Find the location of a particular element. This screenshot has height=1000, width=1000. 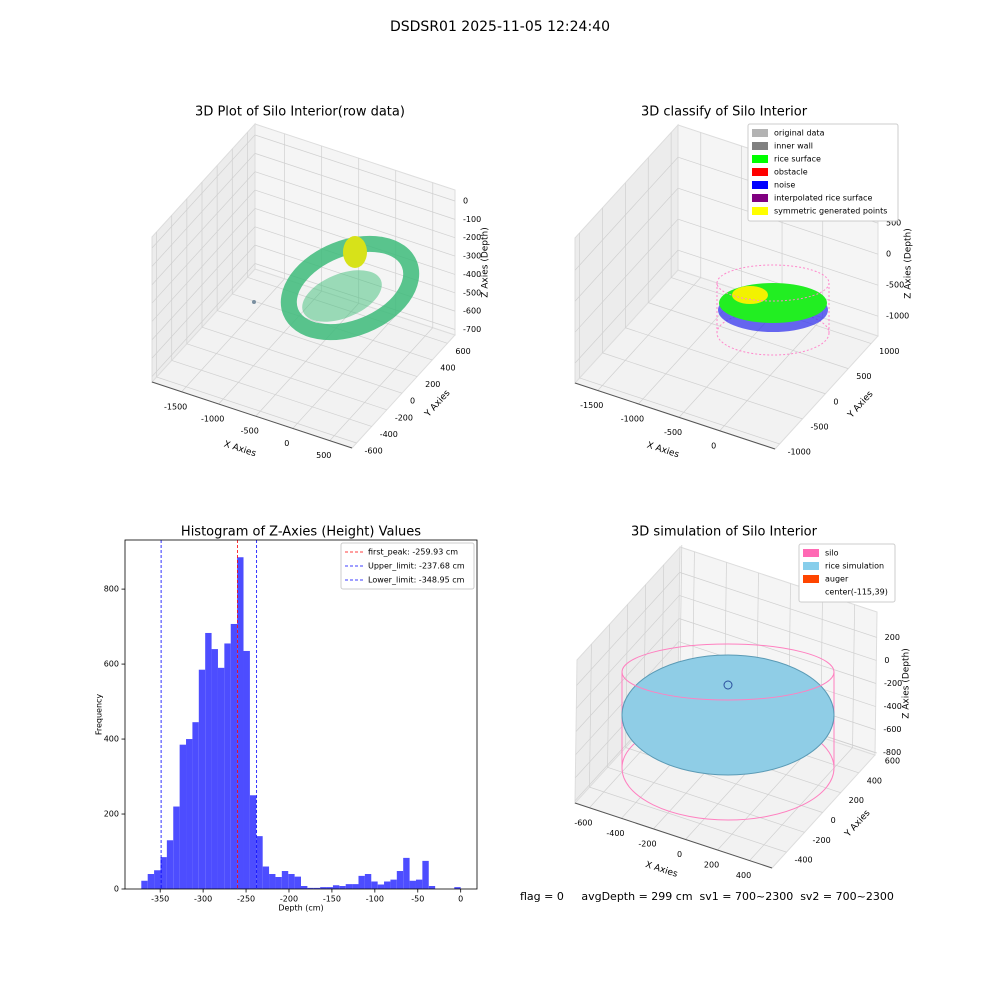

x-tick-label: -100 is located at coordinates (375, 899).